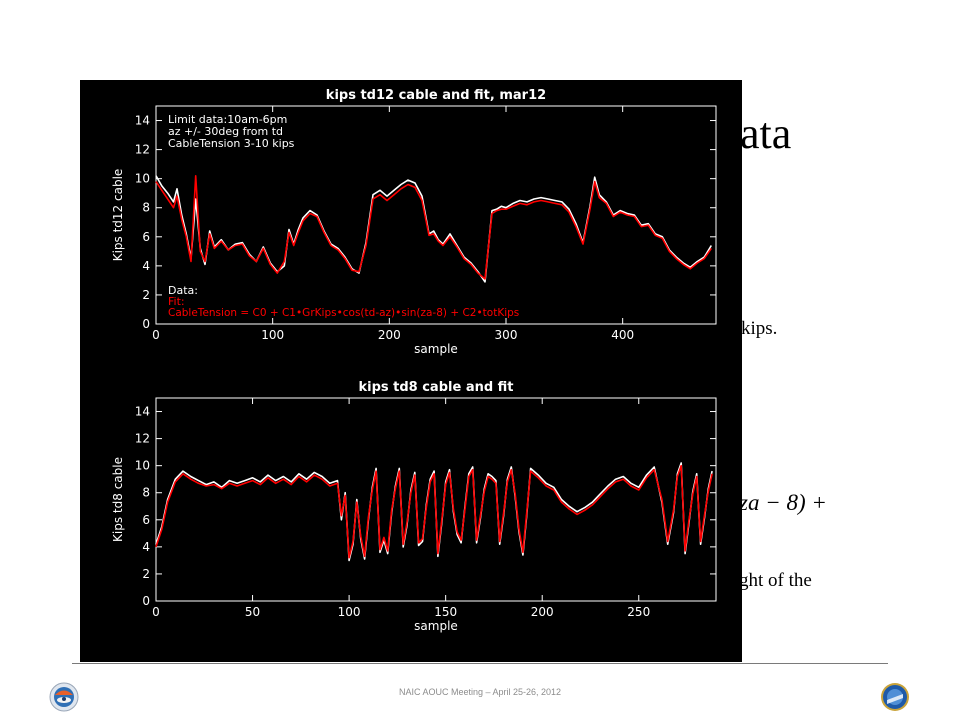 This screenshot has width=960, height=720. I want to click on chart1-data-series-line, so click(433, 229).